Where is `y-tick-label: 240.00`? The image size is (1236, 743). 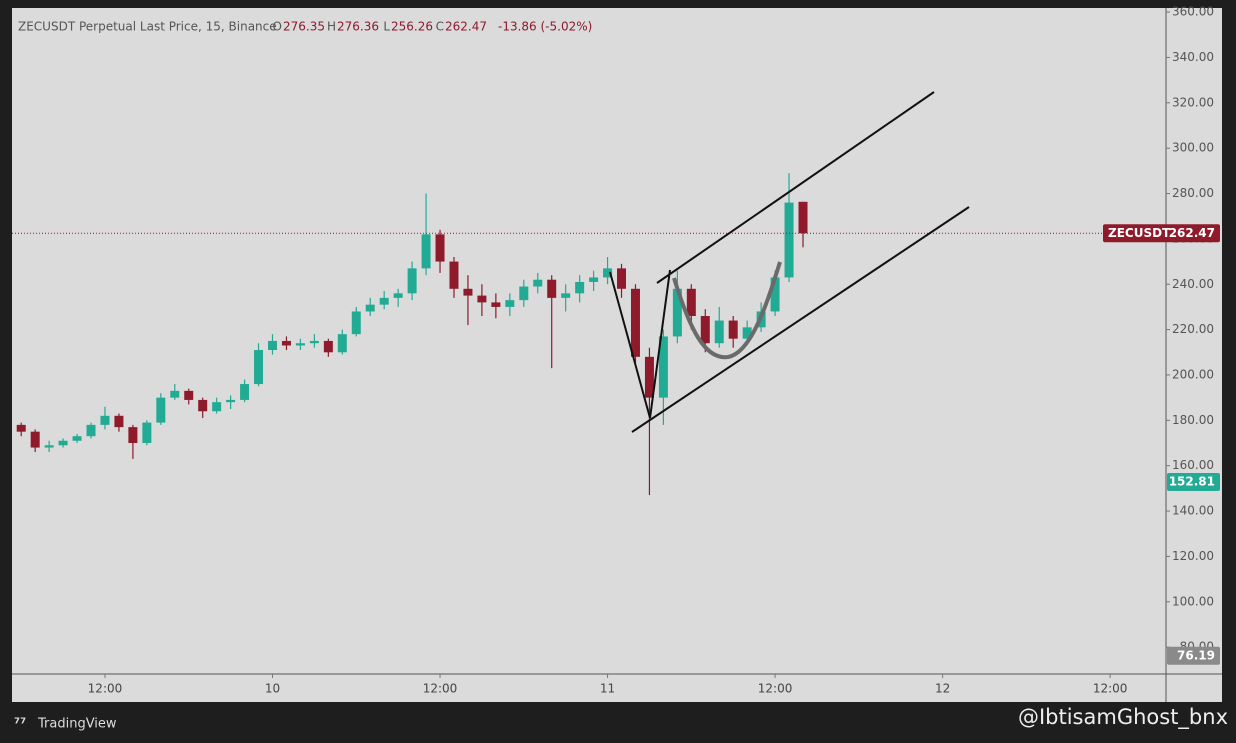 y-tick-label: 240.00 is located at coordinates (1193, 284).